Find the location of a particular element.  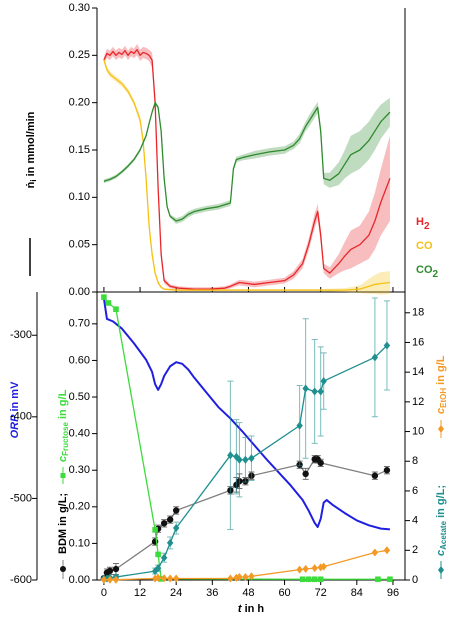

y3-axis-label: ORP in mV is located at coordinates (15, 410).